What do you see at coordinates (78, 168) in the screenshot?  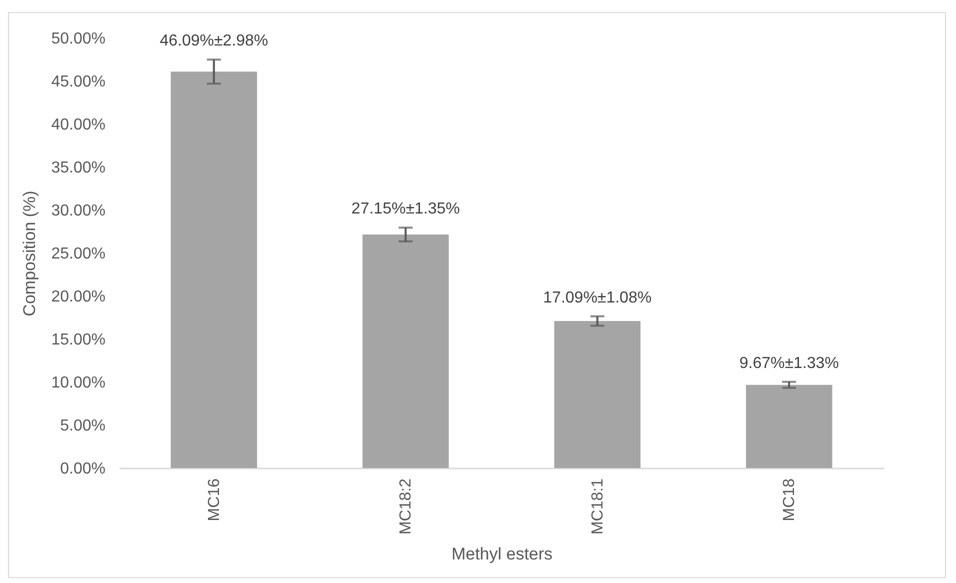 I see `y-tick-label: 35.00%` at bounding box center [78, 168].